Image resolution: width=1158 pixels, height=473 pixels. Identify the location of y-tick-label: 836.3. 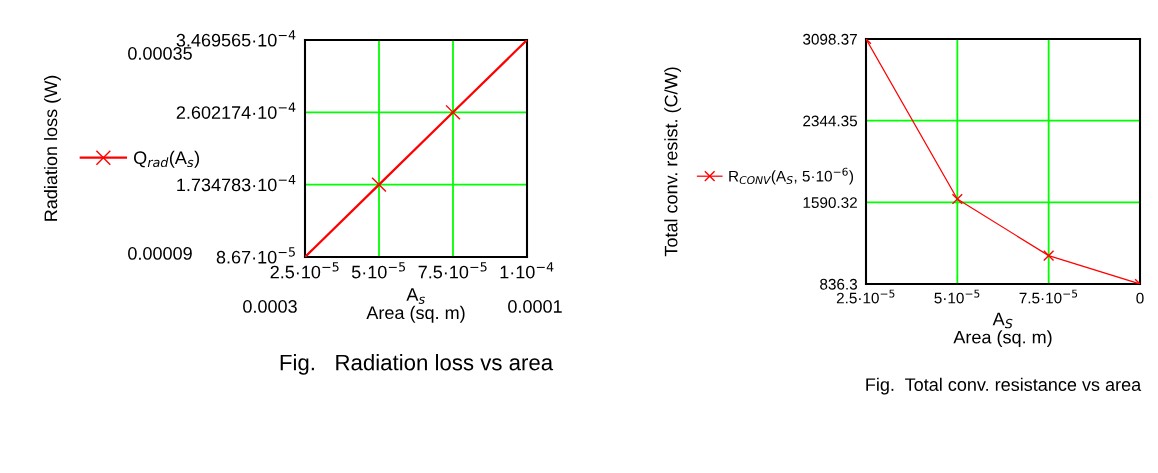
(838, 284).